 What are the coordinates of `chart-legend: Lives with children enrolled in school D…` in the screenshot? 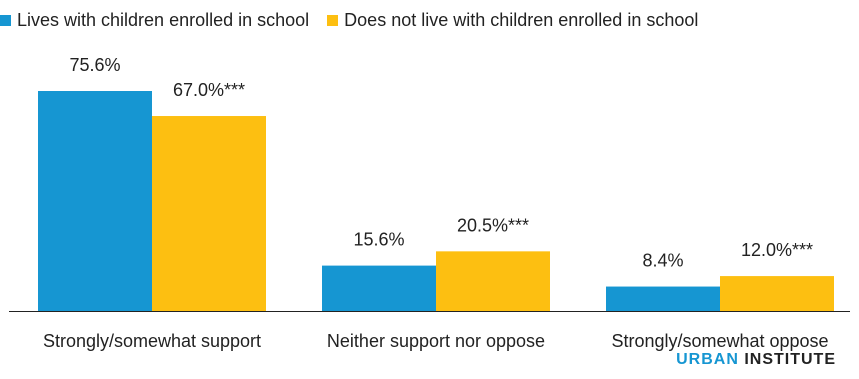 It's located at (349, 20).